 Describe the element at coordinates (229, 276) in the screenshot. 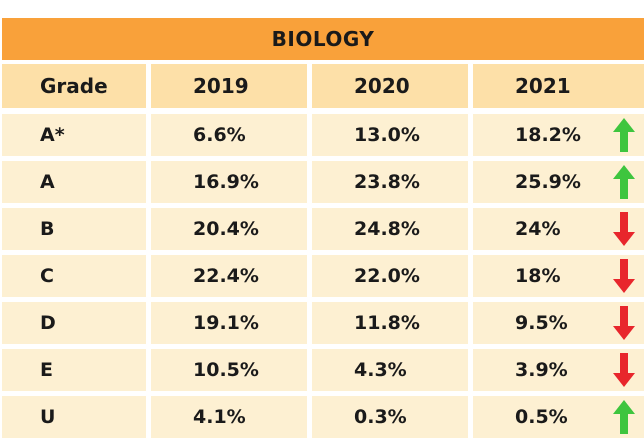

I see `value-cell-year-2019: 22.4%` at that location.